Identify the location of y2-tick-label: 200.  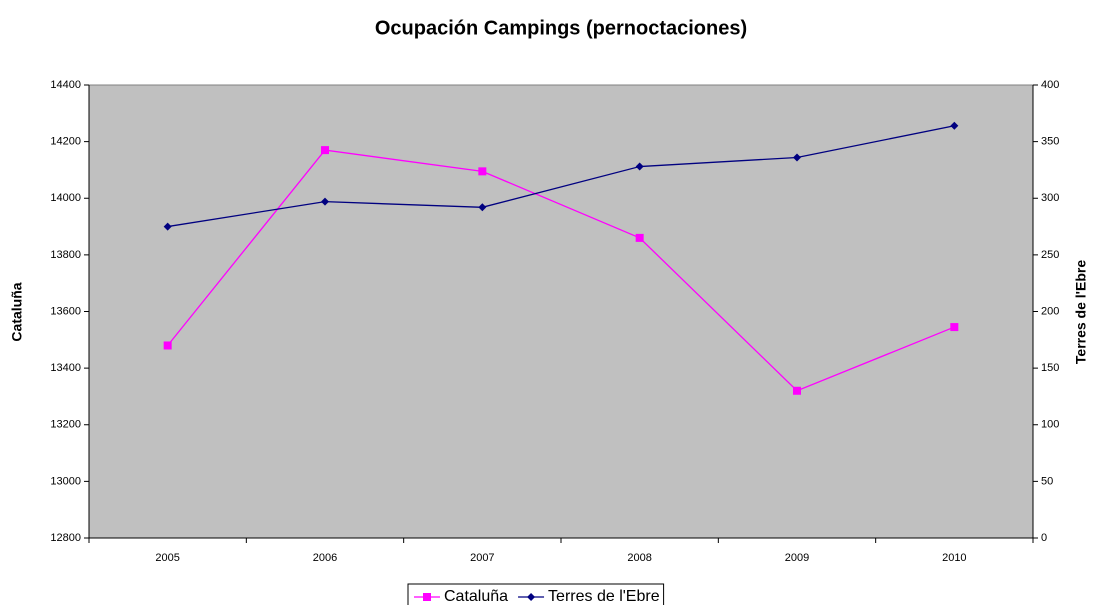
(1050, 311).